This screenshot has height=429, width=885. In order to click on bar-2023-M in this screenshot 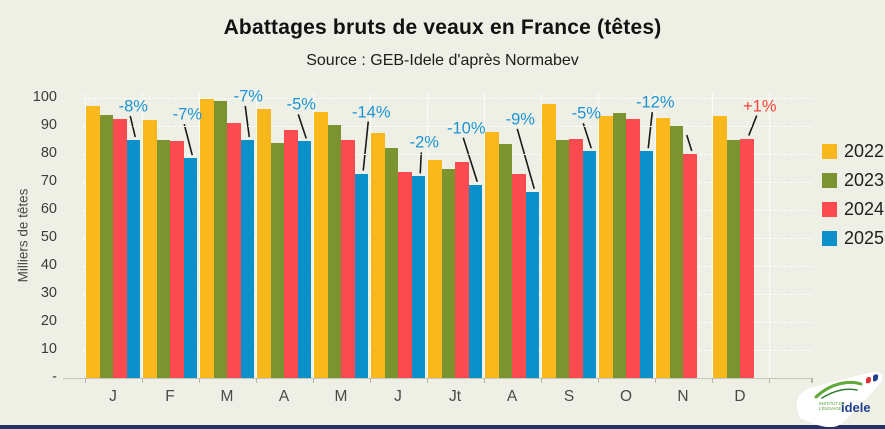, I will do `click(220, 239)`.